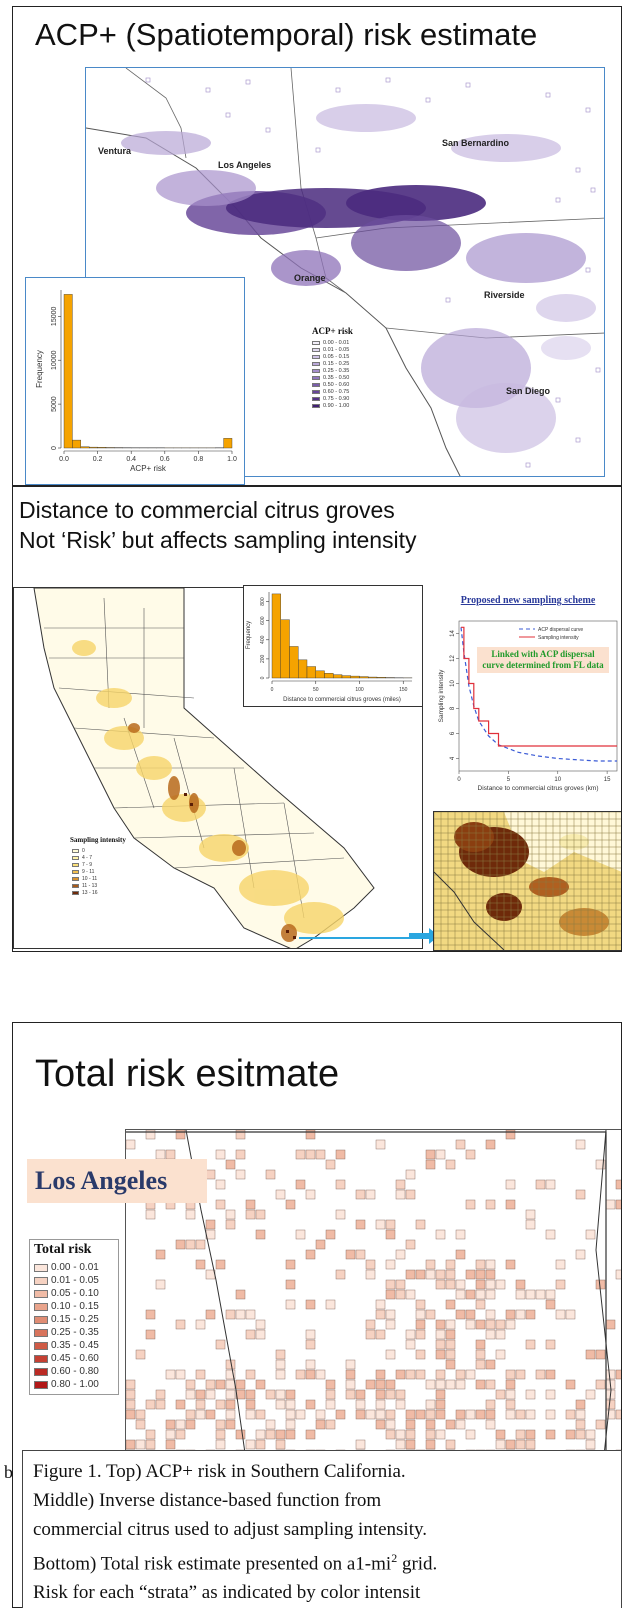 The height and width of the screenshot is (1608, 634). Describe the element at coordinates (66, 1345) in the screenshot. I see `total-risk-legend-item: 0.35 - 0.45` at that location.